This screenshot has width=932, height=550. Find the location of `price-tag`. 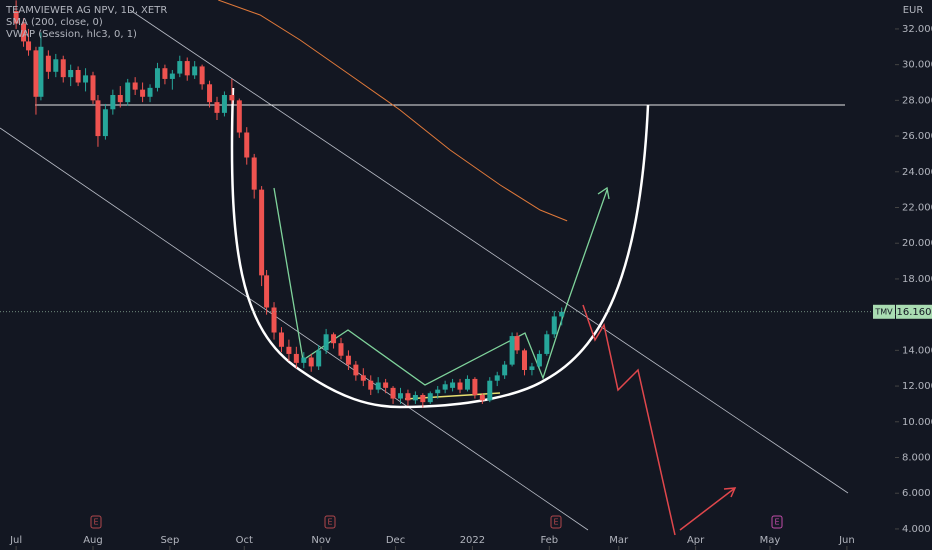

price-tag is located at coordinates (914, 311).